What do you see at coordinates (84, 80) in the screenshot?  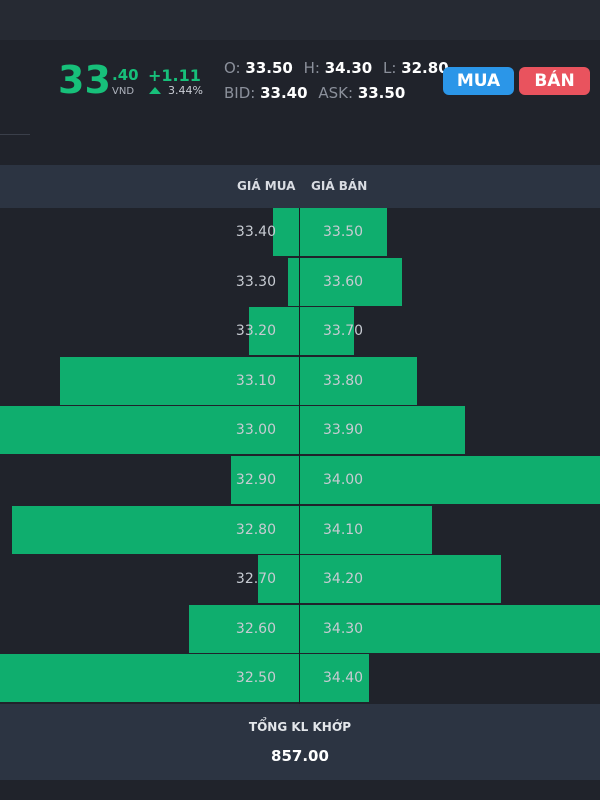 I see `last-price-integer: 33` at bounding box center [84, 80].